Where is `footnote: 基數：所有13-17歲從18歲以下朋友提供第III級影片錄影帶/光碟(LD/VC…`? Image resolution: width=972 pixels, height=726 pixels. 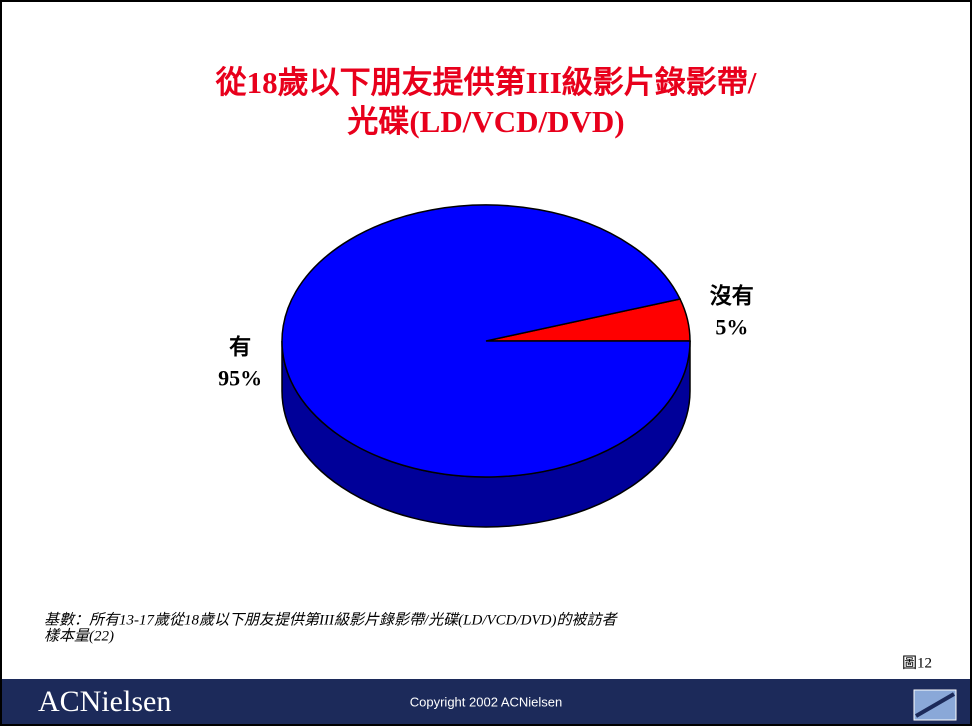 footnote: 基數：所有13-17歲從18歲以下朋友提供第III級影片錄影帶/光碟(LD/VC… is located at coordinates (331, 619).